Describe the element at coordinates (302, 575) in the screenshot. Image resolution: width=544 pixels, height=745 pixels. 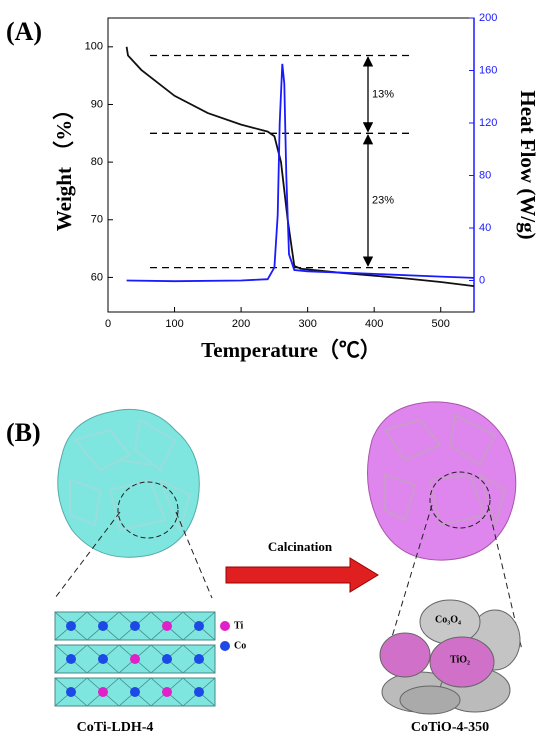
I see `calcination-arrow` at that location.